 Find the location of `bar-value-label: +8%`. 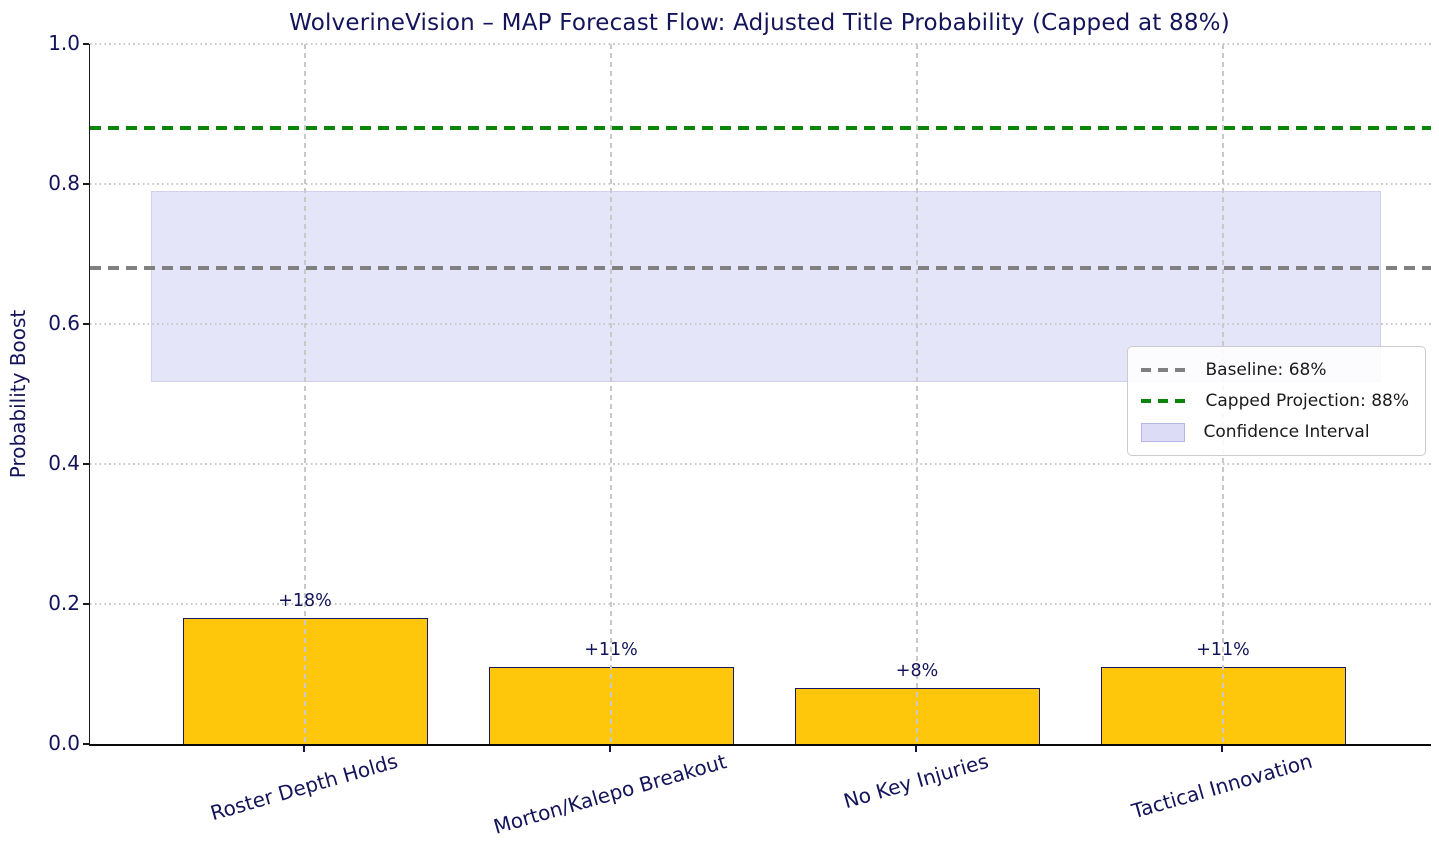

bar-value-label: +8% is located at coordinates (917, 671).